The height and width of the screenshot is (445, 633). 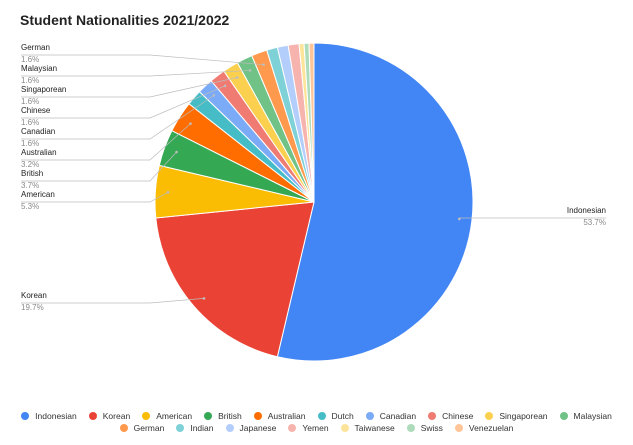 I want to click on legend-item-japanese: Japanese, so click(x=251, y=428).